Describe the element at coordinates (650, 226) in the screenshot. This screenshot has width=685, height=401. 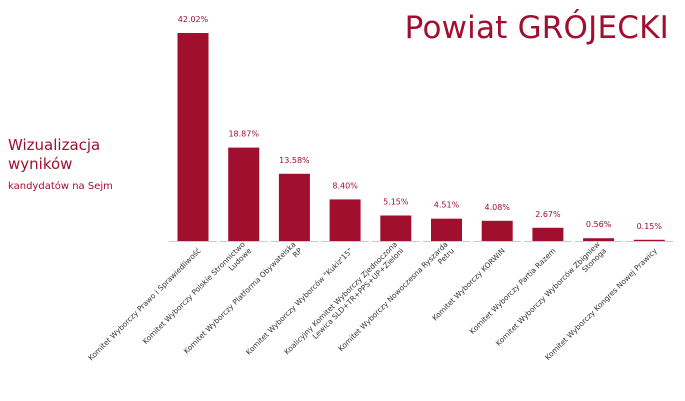
I see `data-label: 0.15%` at that location.